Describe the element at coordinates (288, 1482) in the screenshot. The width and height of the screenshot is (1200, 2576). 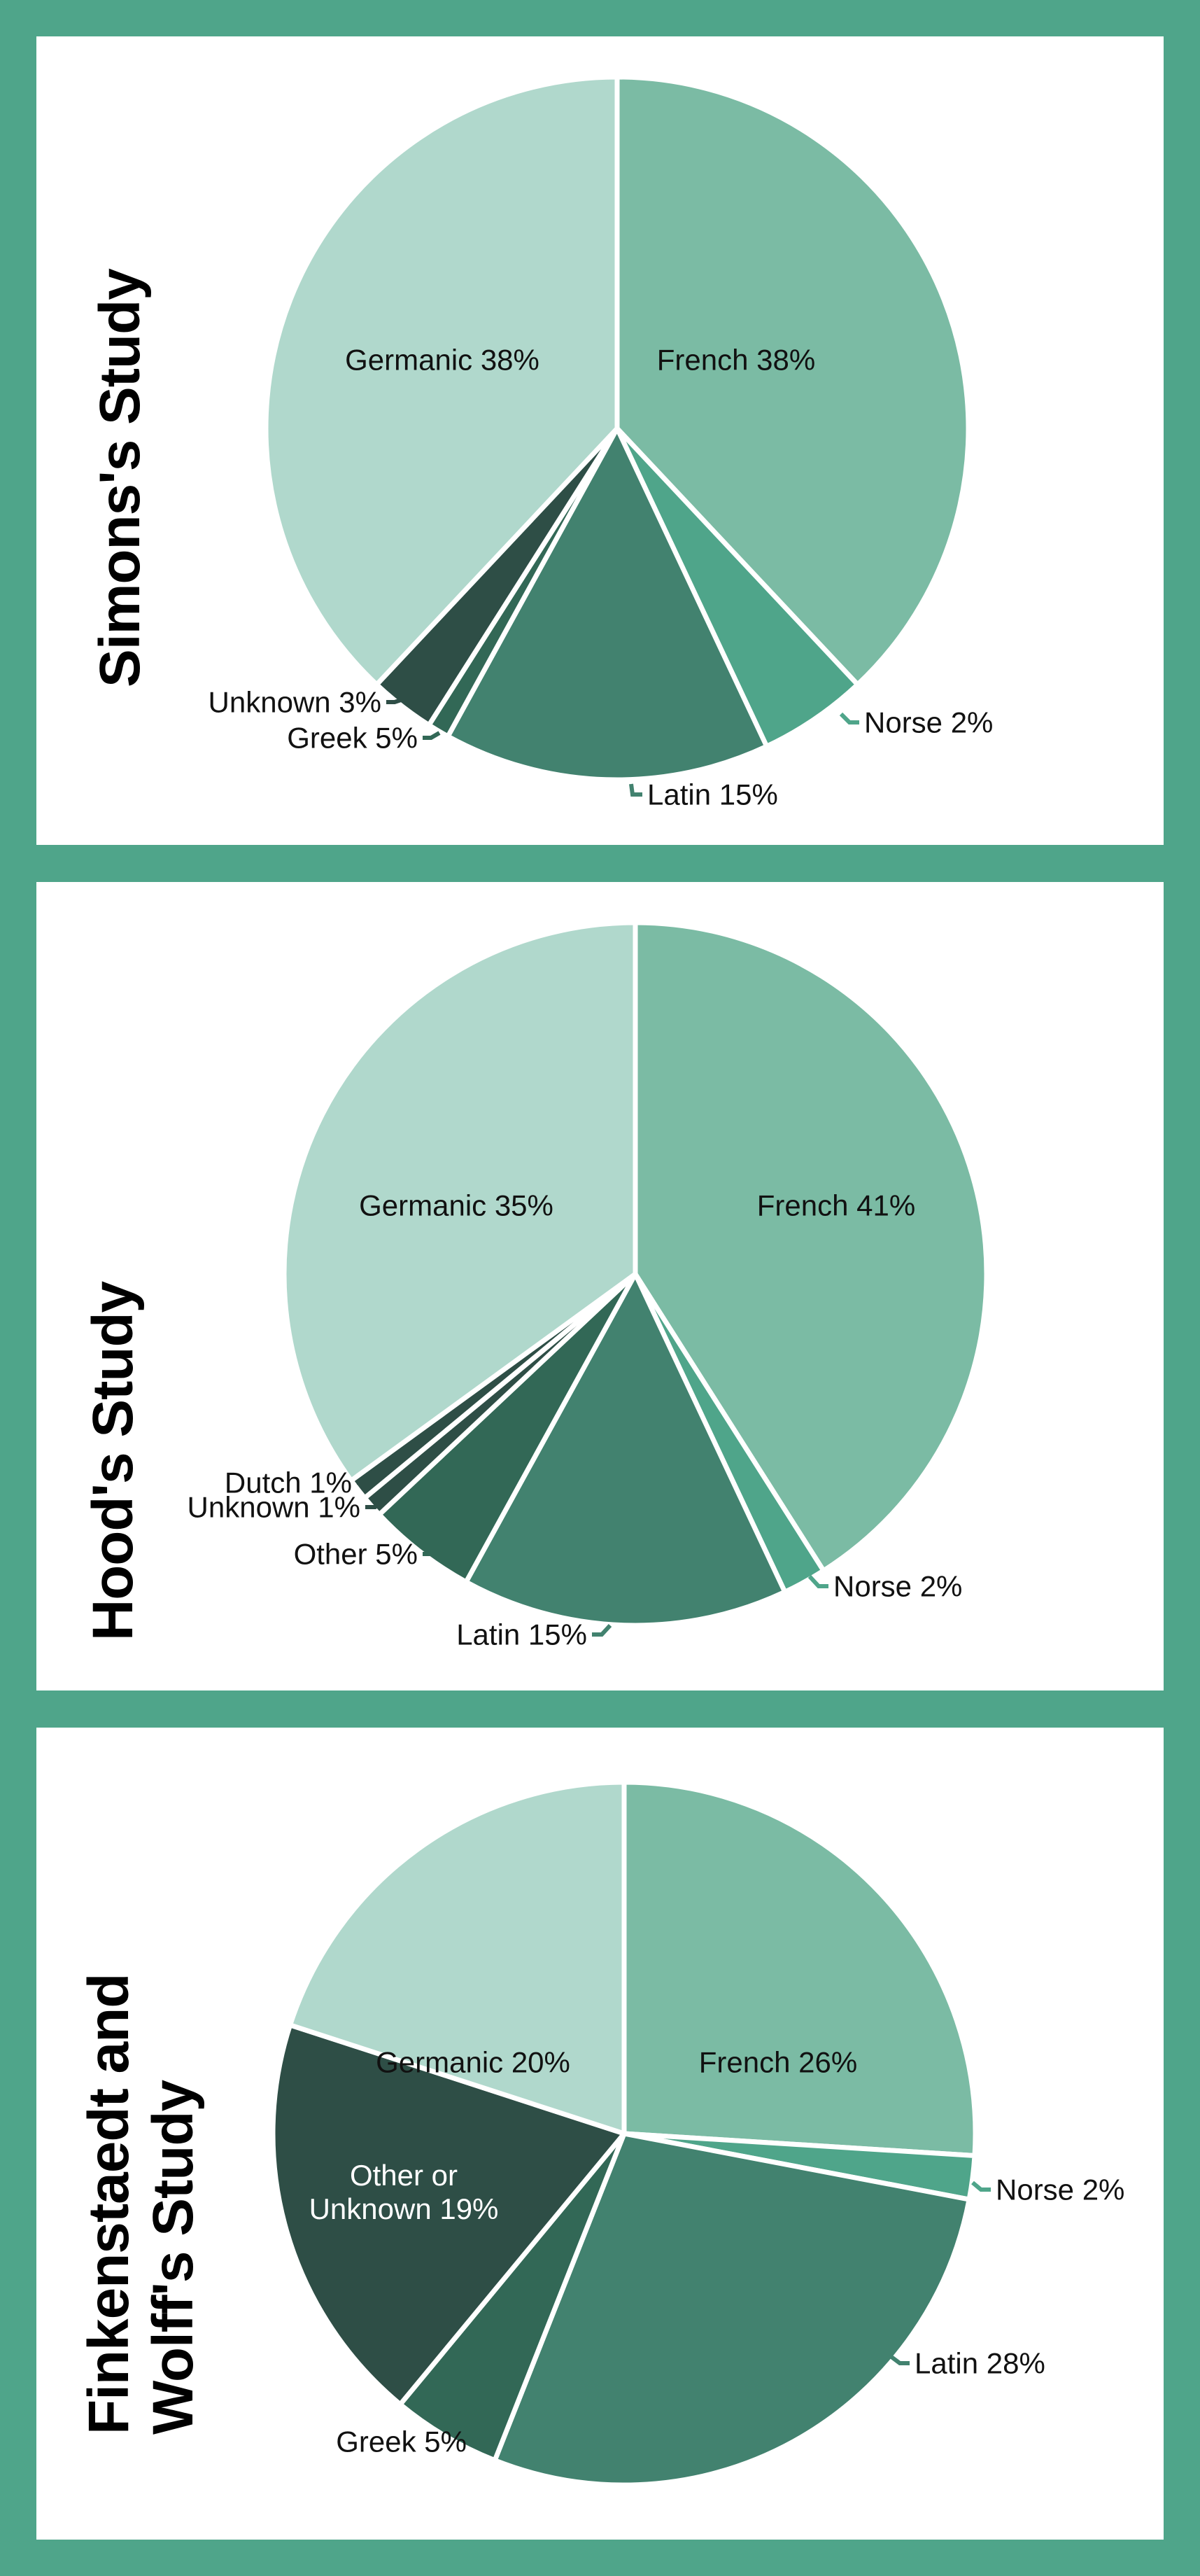
I see `slice-label-dutch: Dutch 1%` at that location.